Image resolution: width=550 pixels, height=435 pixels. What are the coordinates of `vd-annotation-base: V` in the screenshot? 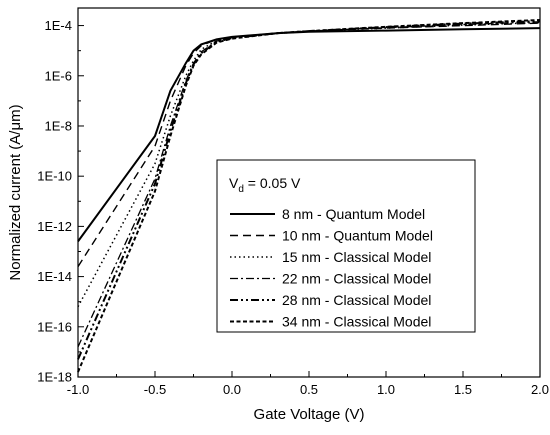 It's located at (234, 183).